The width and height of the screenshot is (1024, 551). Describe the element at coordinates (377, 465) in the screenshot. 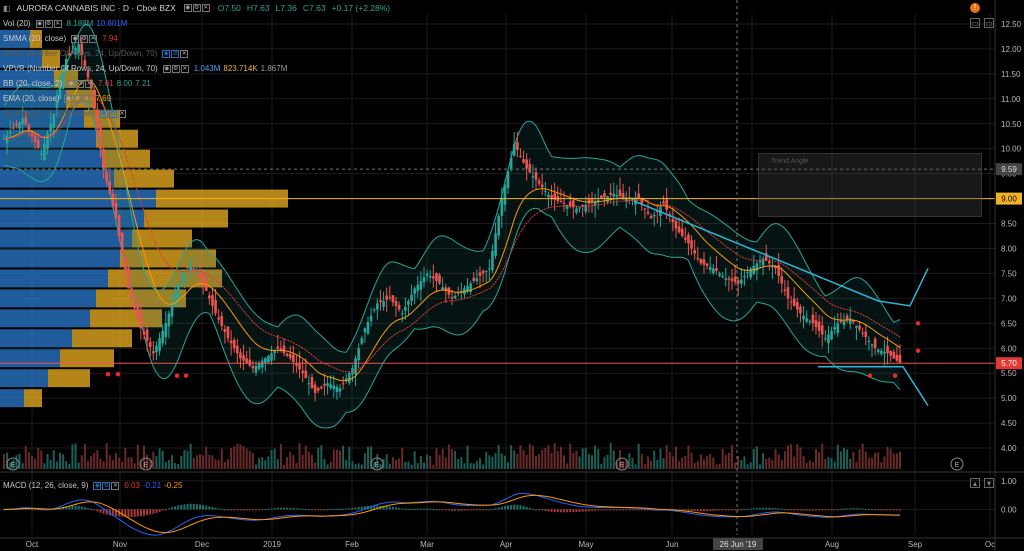

I see `earnings-label: E` at that location.